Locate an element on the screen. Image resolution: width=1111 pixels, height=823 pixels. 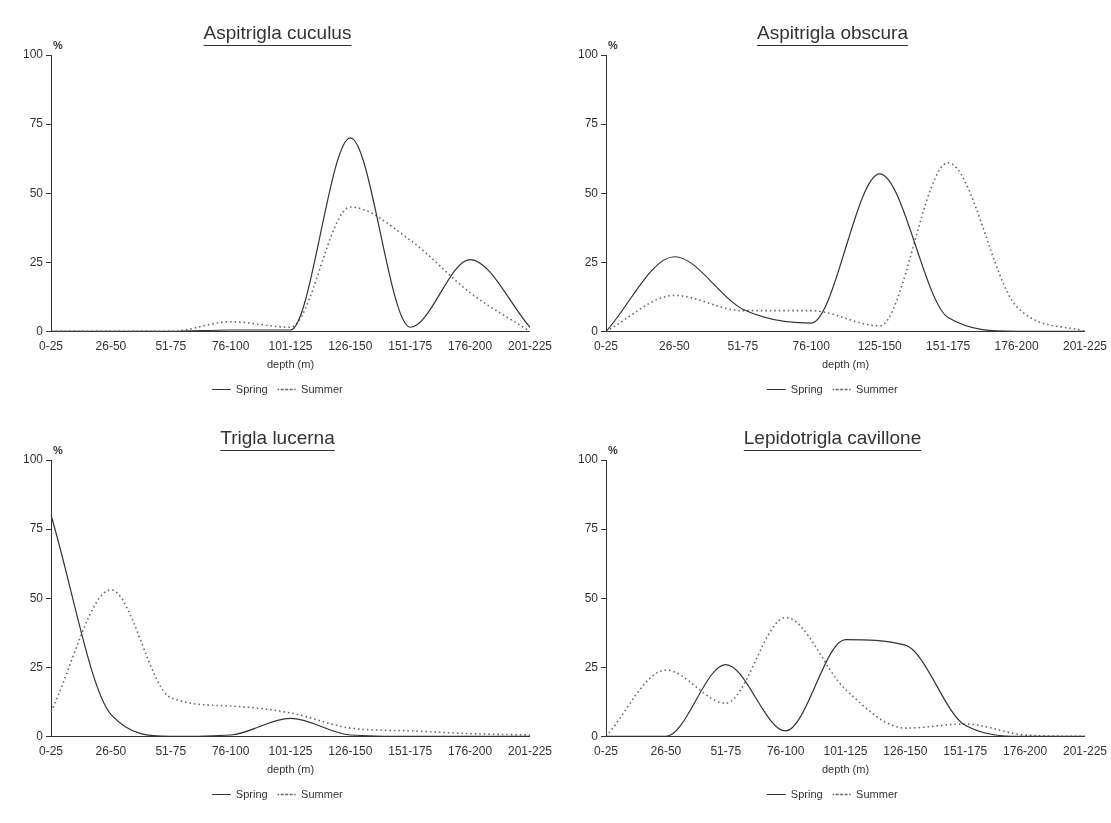
chart-title: Trigla lucerna is located at coordinates (277, 437).